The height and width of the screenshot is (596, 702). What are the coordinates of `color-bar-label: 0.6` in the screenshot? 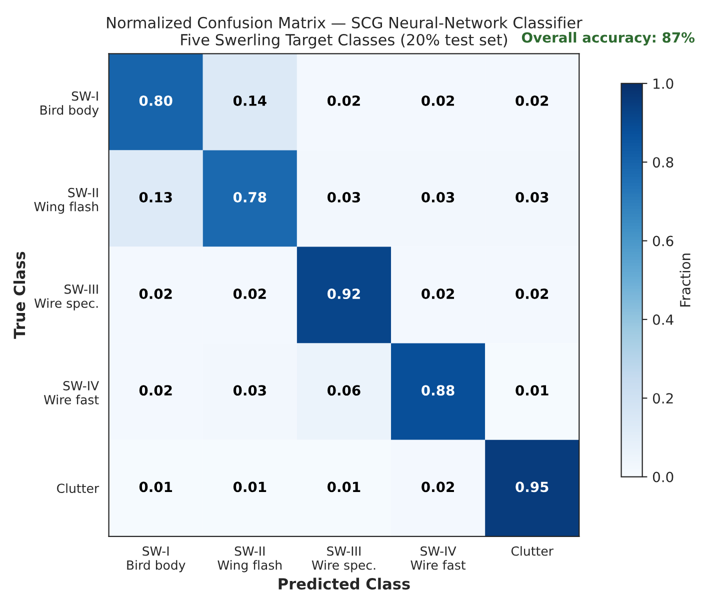 It's located at (663, 241).